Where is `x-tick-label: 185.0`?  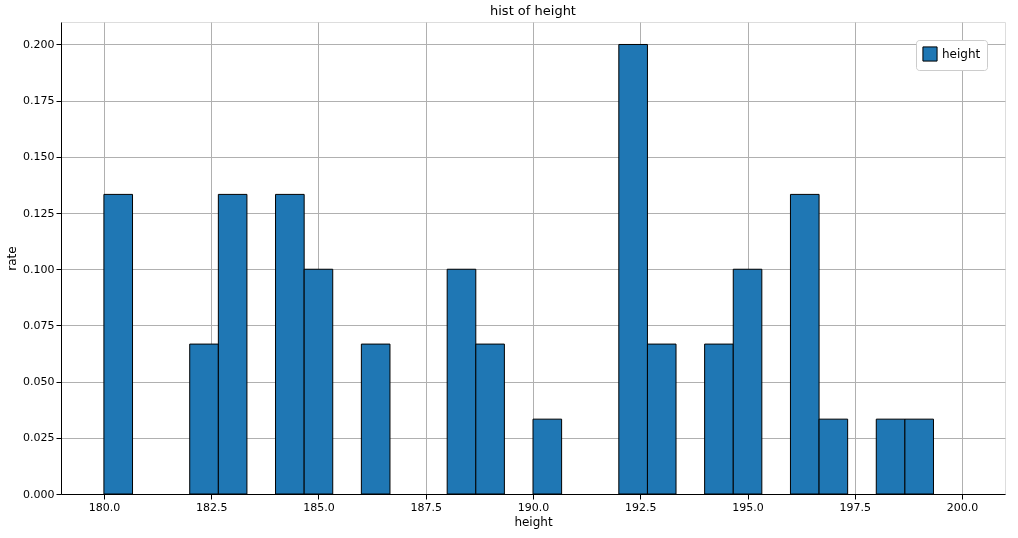
x-tick-label: 185.0 is located at coordinates (319, 507).